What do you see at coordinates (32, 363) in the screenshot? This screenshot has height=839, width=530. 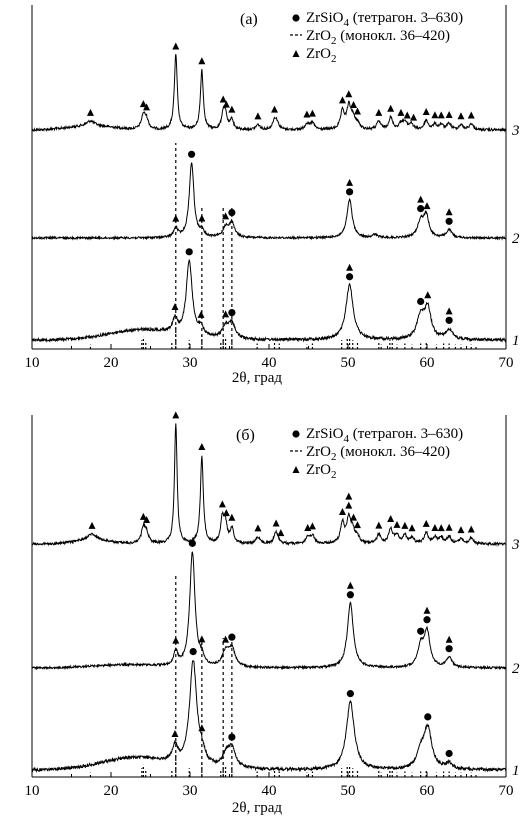 I see `x-tick-label: 10` at bounding box center [32, 363].